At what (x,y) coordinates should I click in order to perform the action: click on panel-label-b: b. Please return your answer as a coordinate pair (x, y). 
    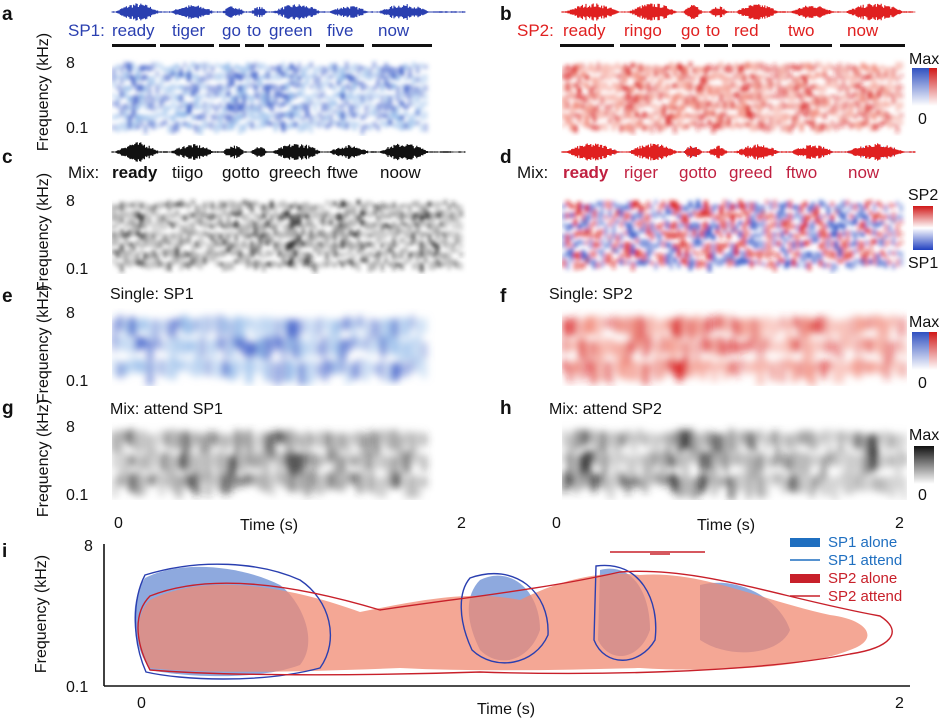
    Looking at the image, I should click on (506, 14).